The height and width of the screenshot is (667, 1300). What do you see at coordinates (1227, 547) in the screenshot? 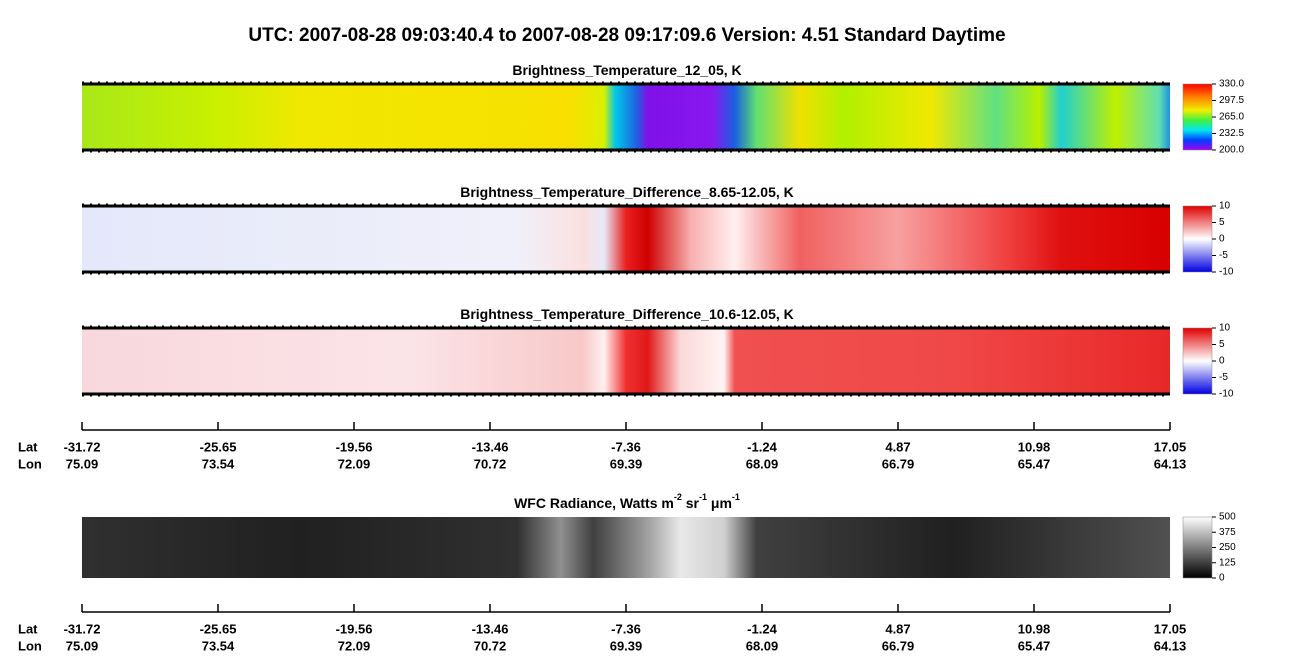
I see `colorbar-tick-label: 250` at bounding box center [1227, 547].